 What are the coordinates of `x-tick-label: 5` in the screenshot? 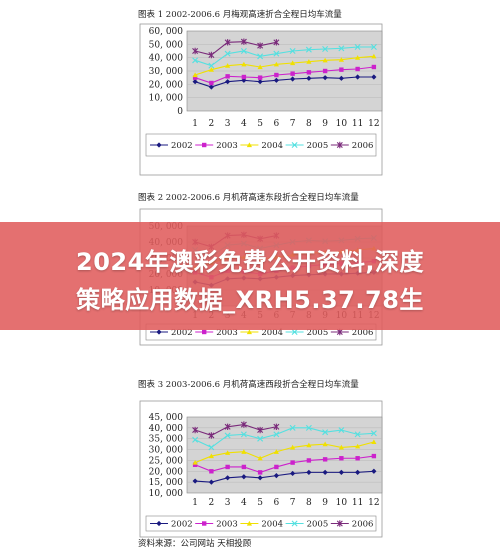 It's located at (260, 124).